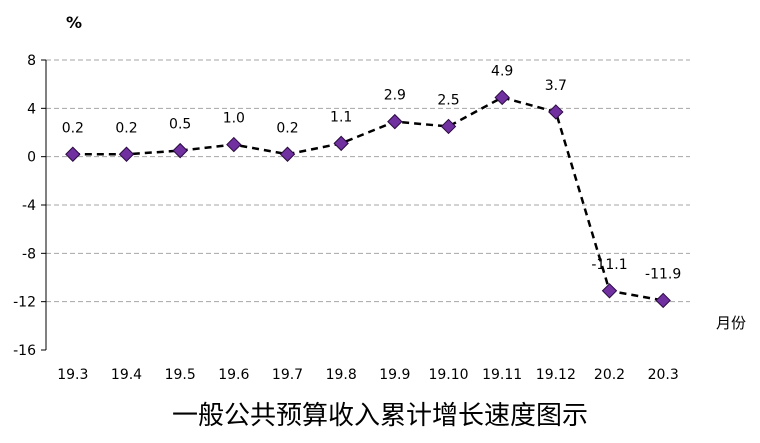 This screenshot has height=443, width=760. Describe the element at coordinates (448, 375) in the screenshot. I see `x-tick-label: 19.10` at that location.